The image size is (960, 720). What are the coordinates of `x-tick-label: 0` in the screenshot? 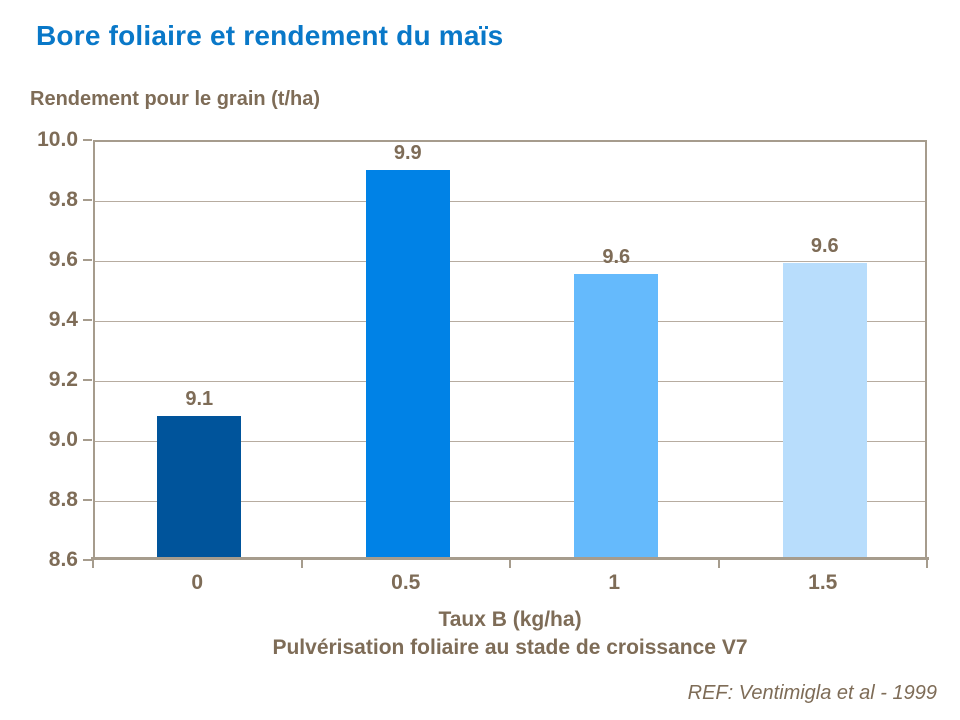 It's located at (197, 582).